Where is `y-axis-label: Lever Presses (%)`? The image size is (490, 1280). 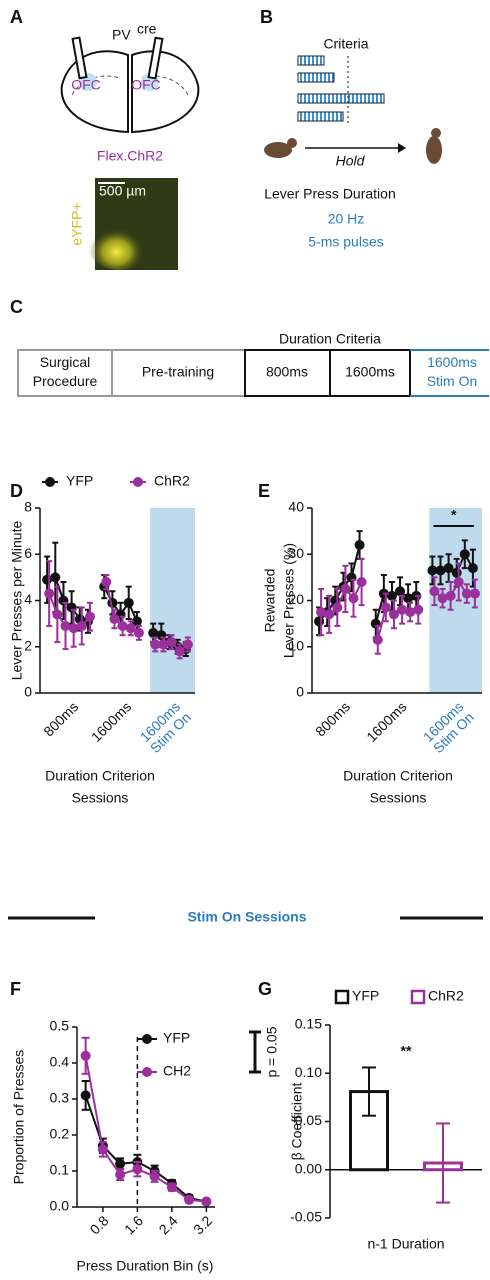
y-axis-label: Lever Presses (%) is located at coordinates (289, 600).